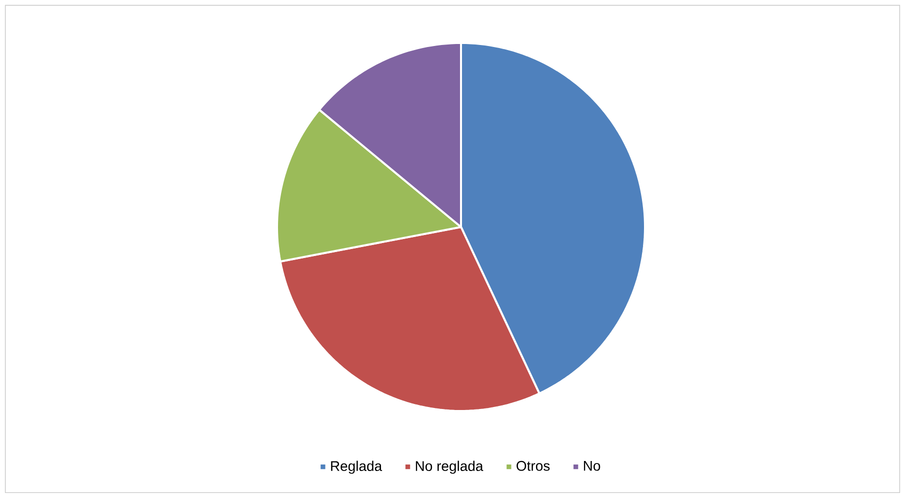 Image resolution: width=905 pixels, height=498 pixels. Describe the element at coordinates (356, 467) in the screenshot. I see `legend-label: Reglada` at that location.